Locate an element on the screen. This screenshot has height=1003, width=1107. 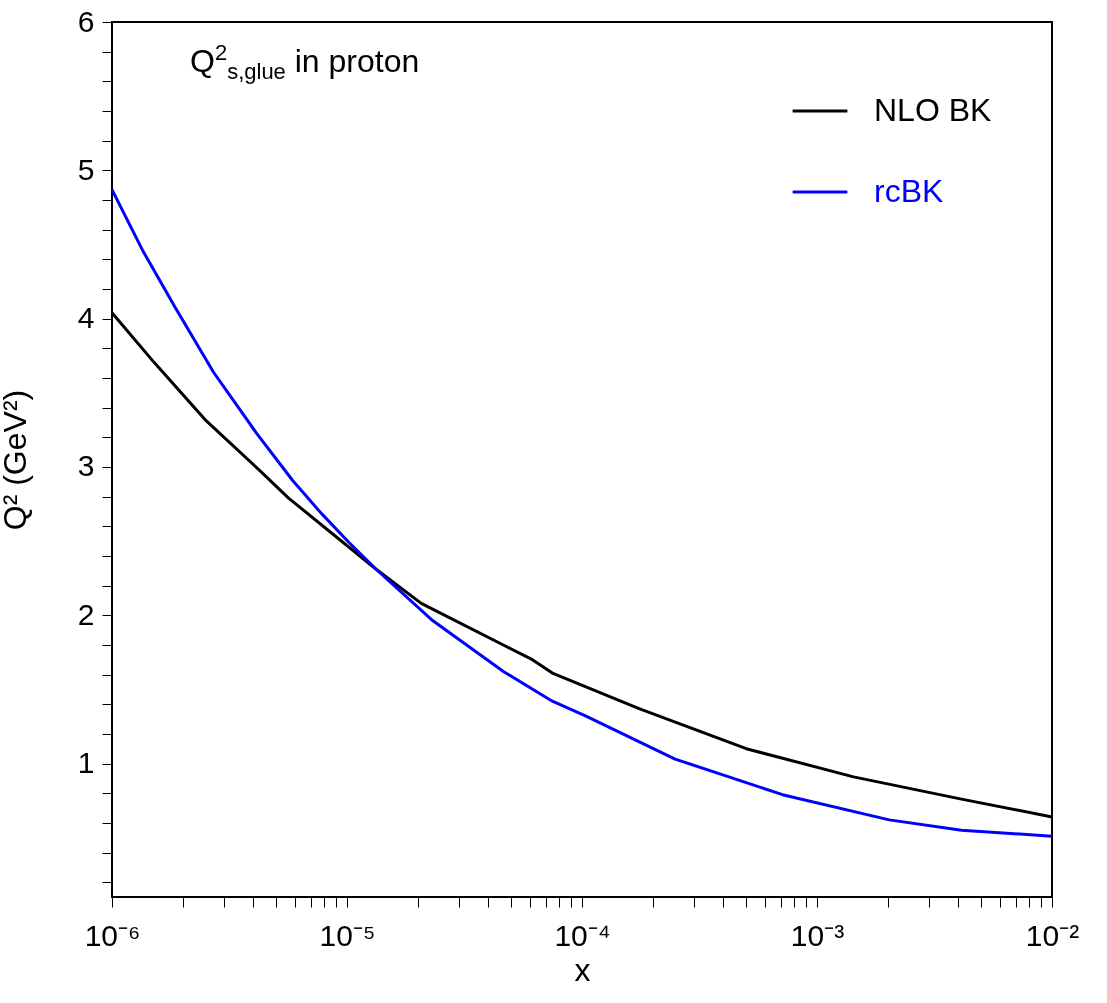
text: Q$^{2}$$_{s,glue}$ in proton is located at coordinates (305, 63).